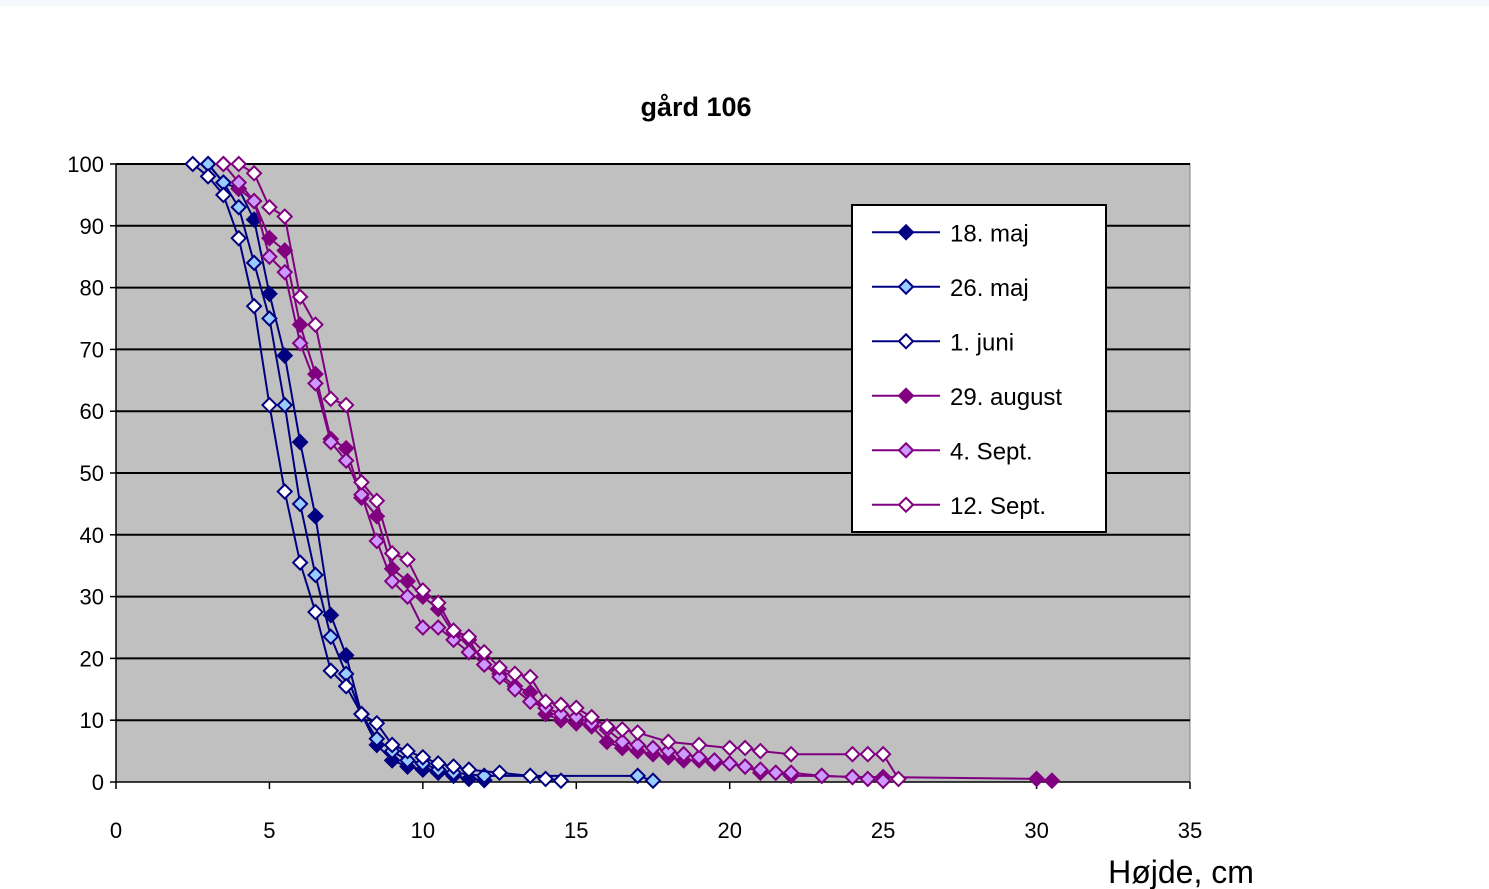 This screenshot has width=1489, height=889. What do you see at coordinates (695, 107) in the screenshot?
I see `chart-title: gård 106` at bounding box center [695, 107].